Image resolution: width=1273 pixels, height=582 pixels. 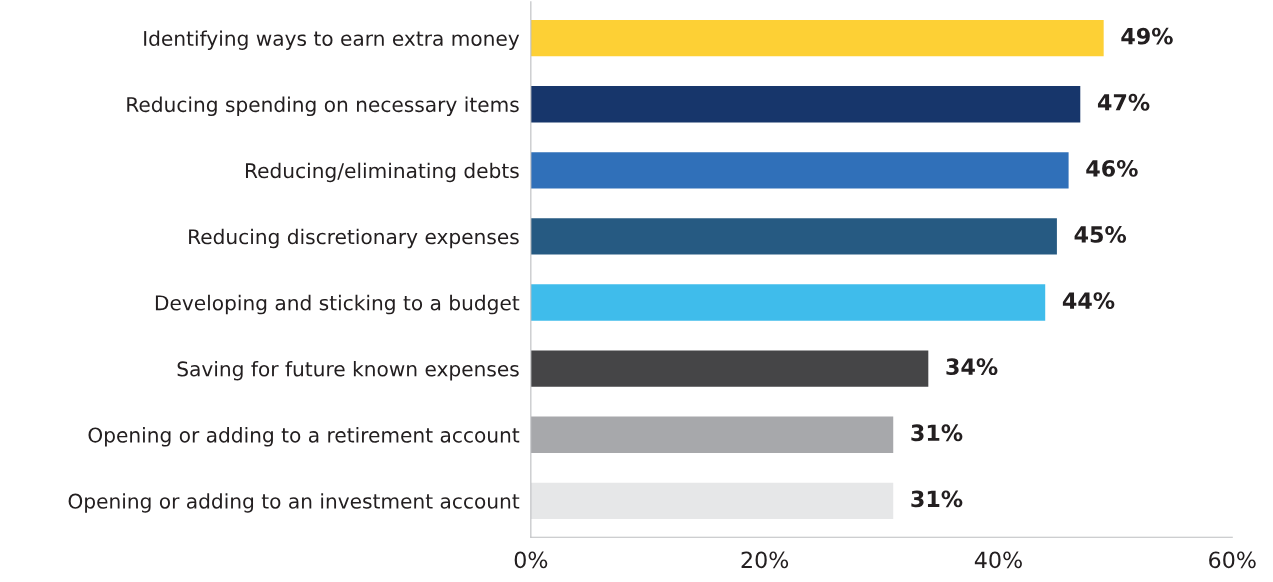 What do you see at coordinates (1088, 300) in the screenshot?
I see `data-label: 44%` at bounding box center [1088, 300].